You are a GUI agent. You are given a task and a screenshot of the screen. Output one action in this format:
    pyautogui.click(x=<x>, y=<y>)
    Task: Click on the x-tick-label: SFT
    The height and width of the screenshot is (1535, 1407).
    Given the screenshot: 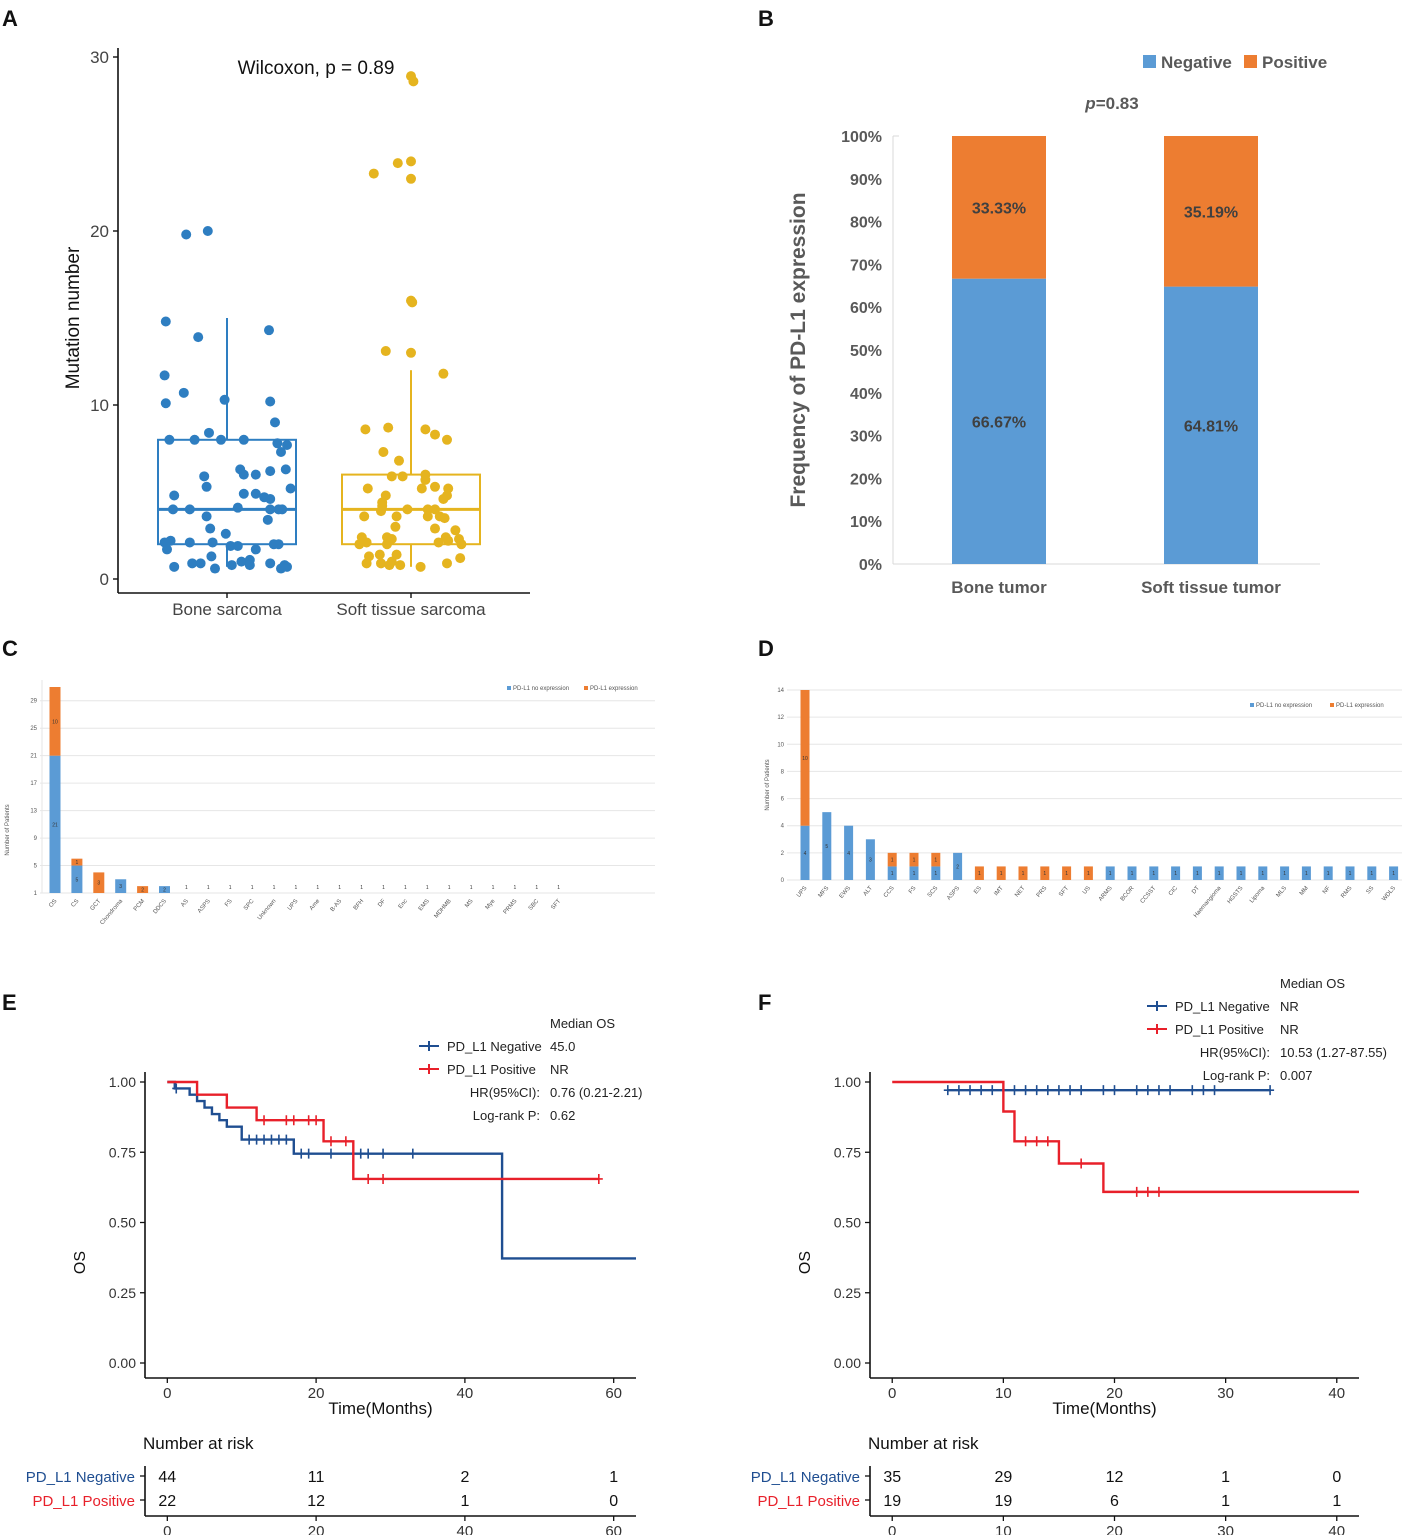 What is the action you would take?
    pyautogui.click(x=1064, y=891)
    